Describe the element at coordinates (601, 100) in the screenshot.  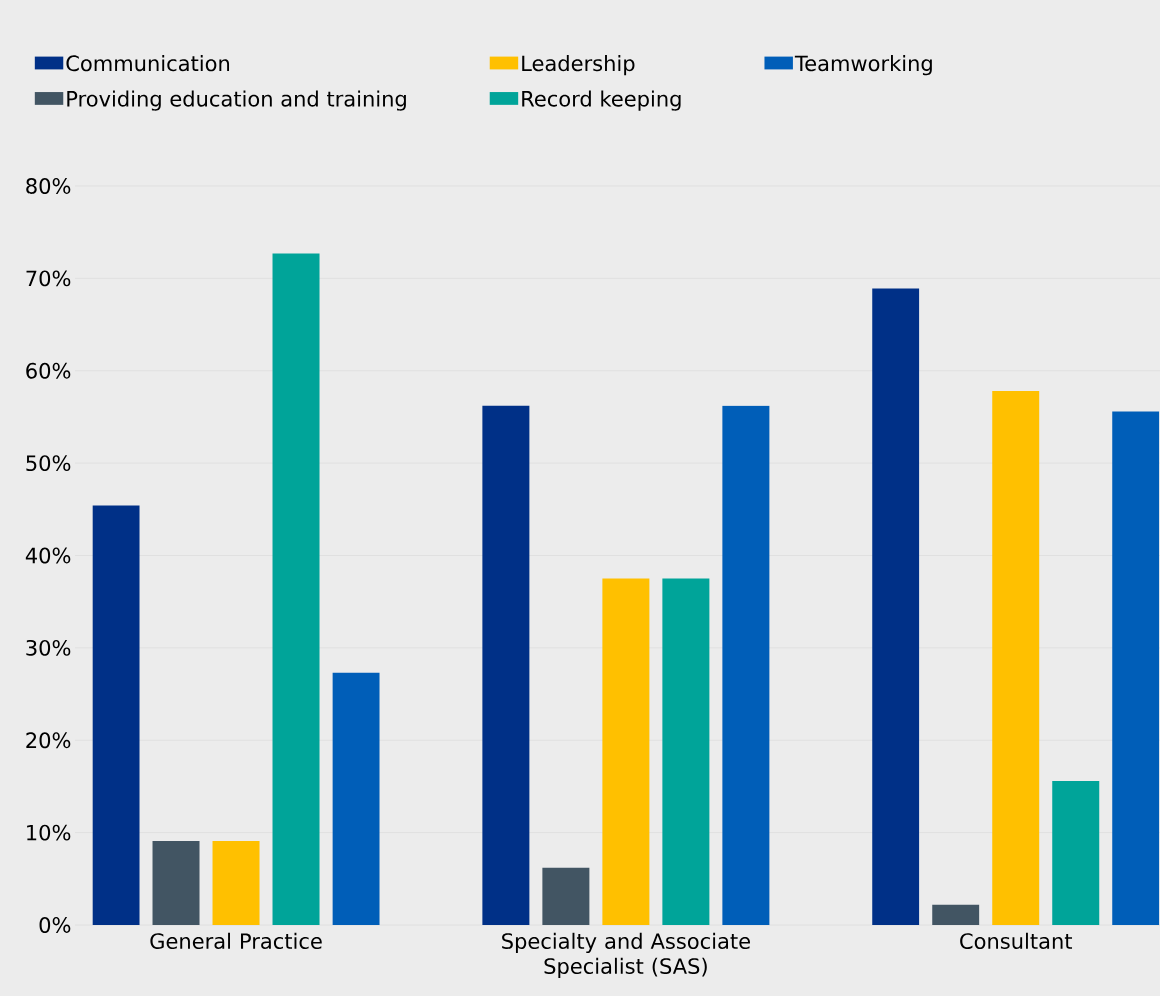
I see `legend-label: Record keeping` at that location.